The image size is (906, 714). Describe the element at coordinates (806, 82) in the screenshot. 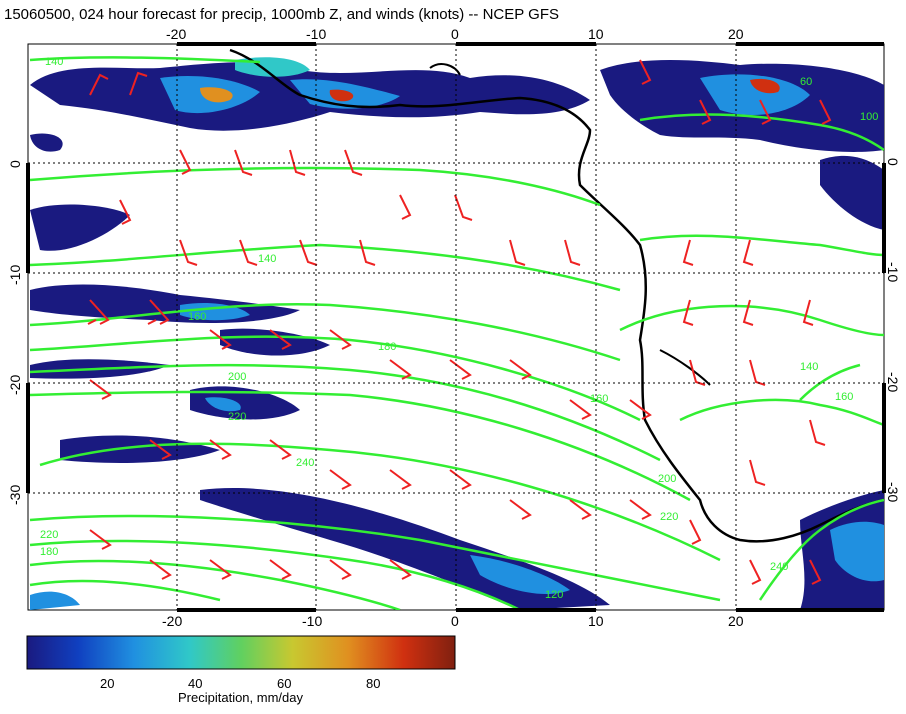

I see `contour-label: 60` at that location.